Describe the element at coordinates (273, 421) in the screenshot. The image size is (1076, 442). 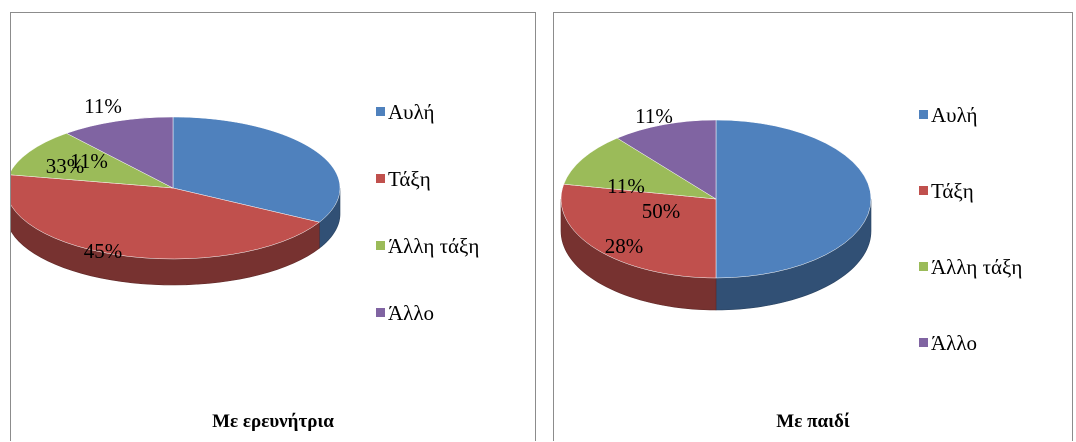
I see `chart-title-researcher: Με ερευνήτρια` at that location.